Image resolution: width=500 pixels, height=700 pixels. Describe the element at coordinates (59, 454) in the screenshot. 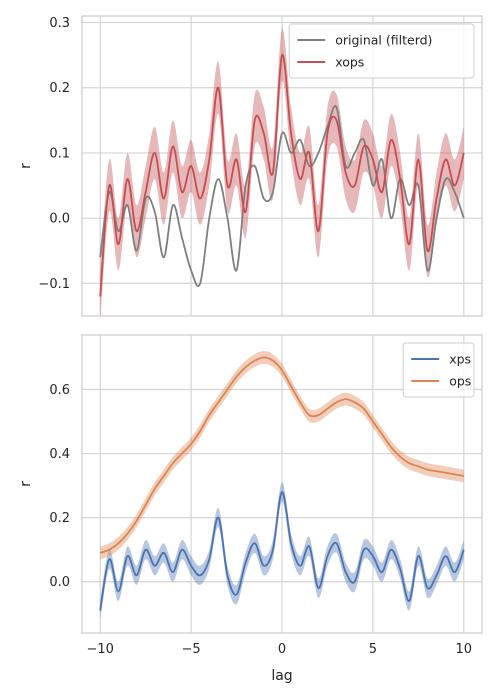

I see `y-tick-label: 0.4` at that location.